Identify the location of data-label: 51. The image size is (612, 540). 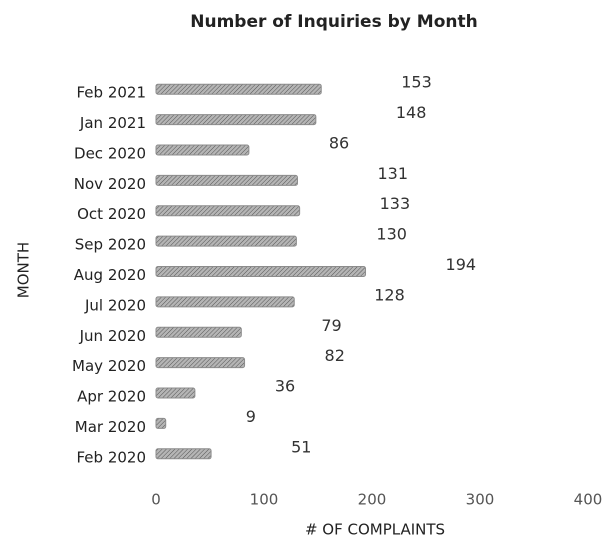
(301, 446).